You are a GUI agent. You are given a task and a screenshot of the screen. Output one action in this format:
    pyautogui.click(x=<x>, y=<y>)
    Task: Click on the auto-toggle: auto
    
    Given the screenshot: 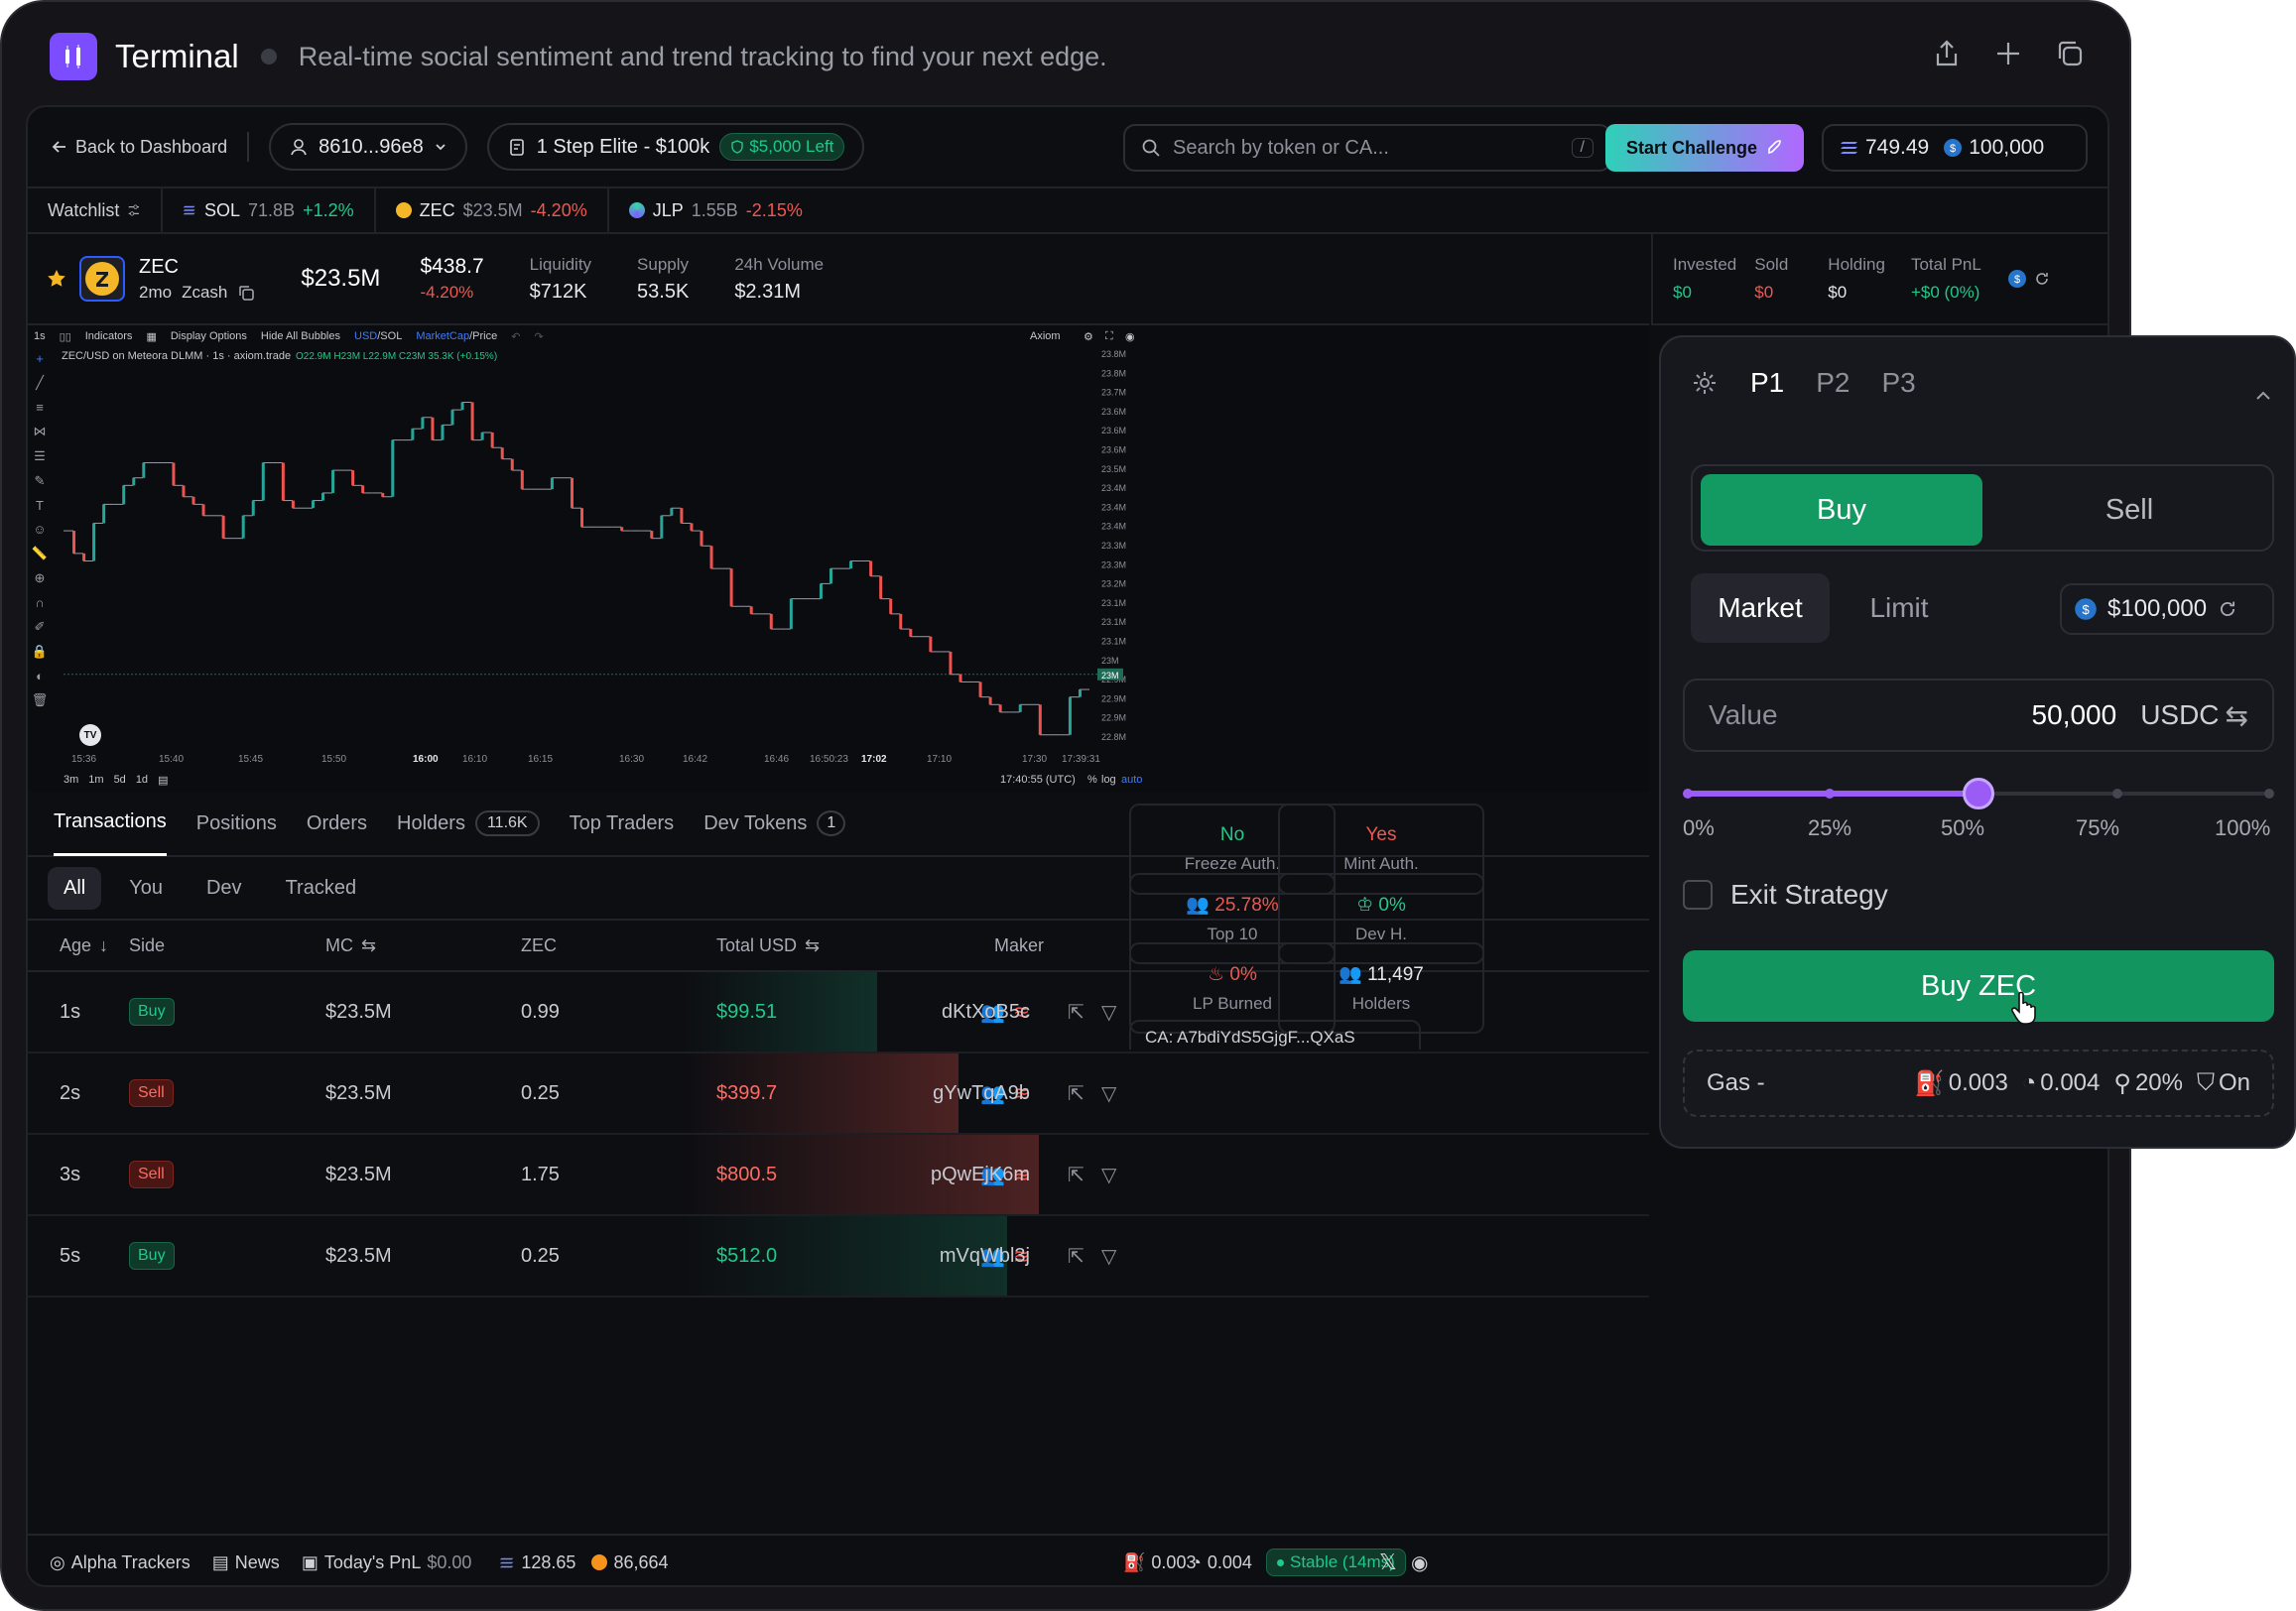 What is the action you would take?
    pyautogui.click(x=1132, y=780)
    